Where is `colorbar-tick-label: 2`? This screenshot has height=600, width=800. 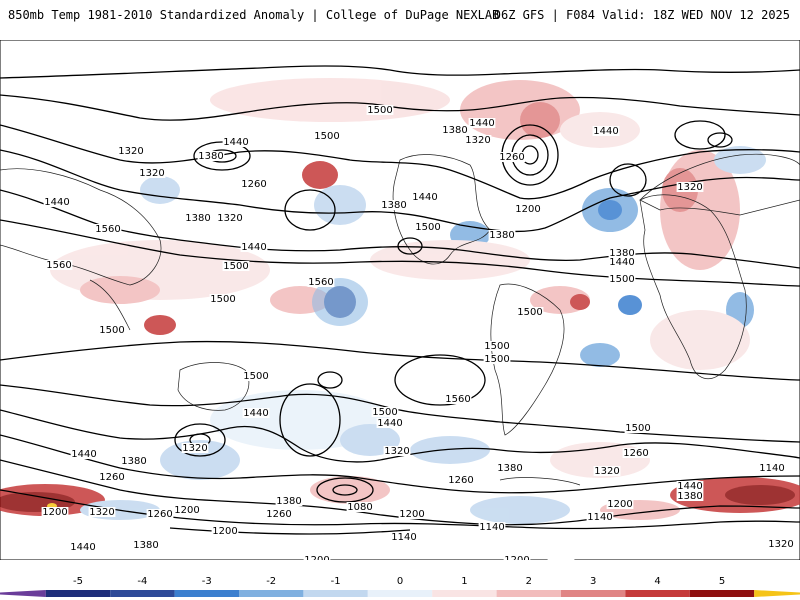 colorbar-tick-label: 2 is located at coordinates (529, 581).